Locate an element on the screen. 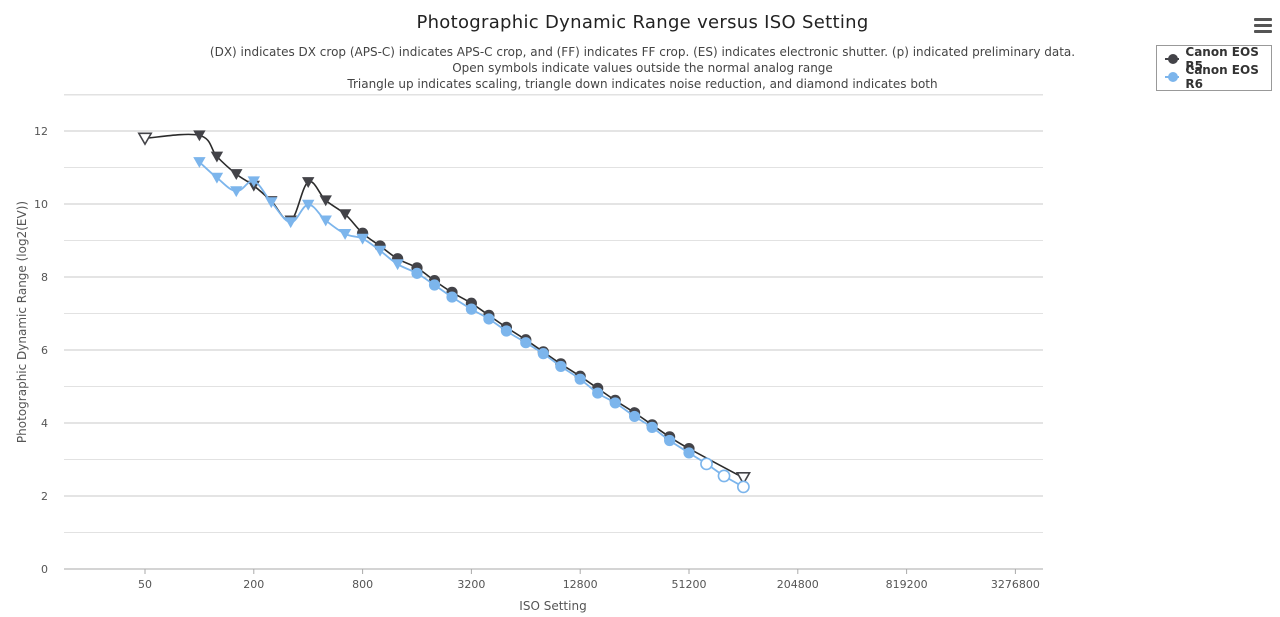 This screenshot has width=1280, height=617. legend-item-series-2: Canon EOS R6 is located at coordinates (1218, 77).